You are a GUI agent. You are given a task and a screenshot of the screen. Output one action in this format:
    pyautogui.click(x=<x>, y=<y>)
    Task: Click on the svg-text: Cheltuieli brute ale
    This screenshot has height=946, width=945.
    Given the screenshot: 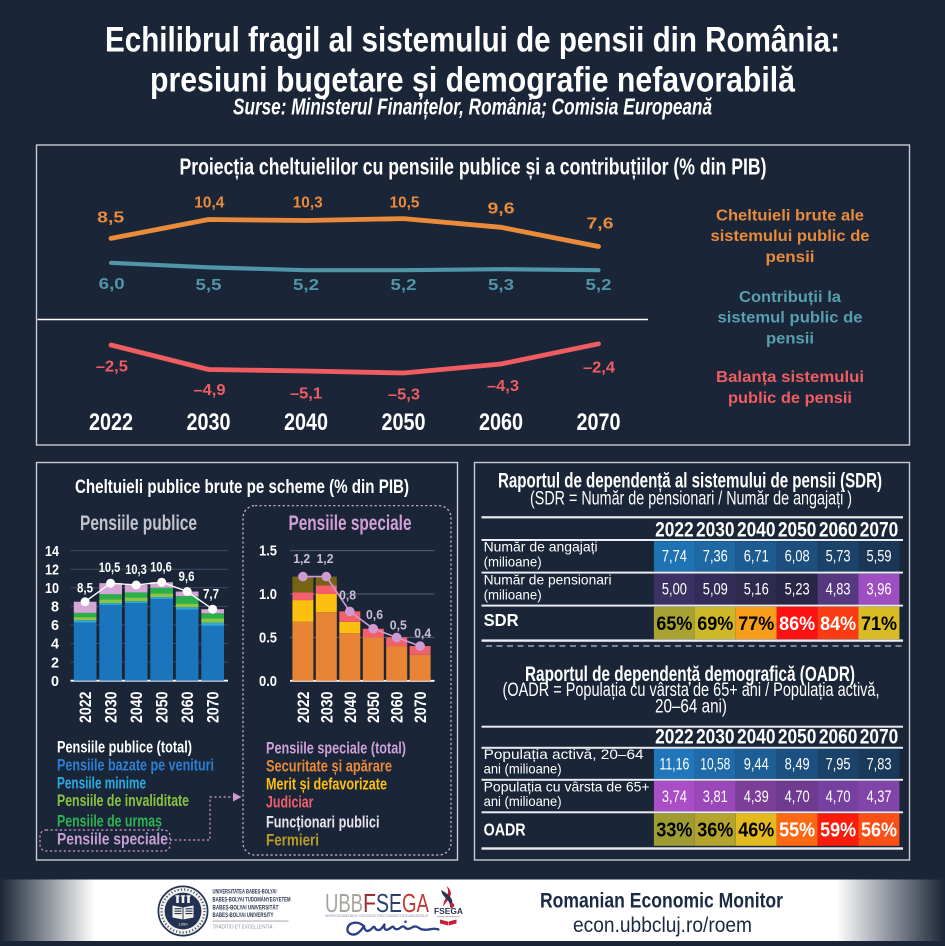 What is the action you would take?
    pyautogui.click(x=790, y=215)
    